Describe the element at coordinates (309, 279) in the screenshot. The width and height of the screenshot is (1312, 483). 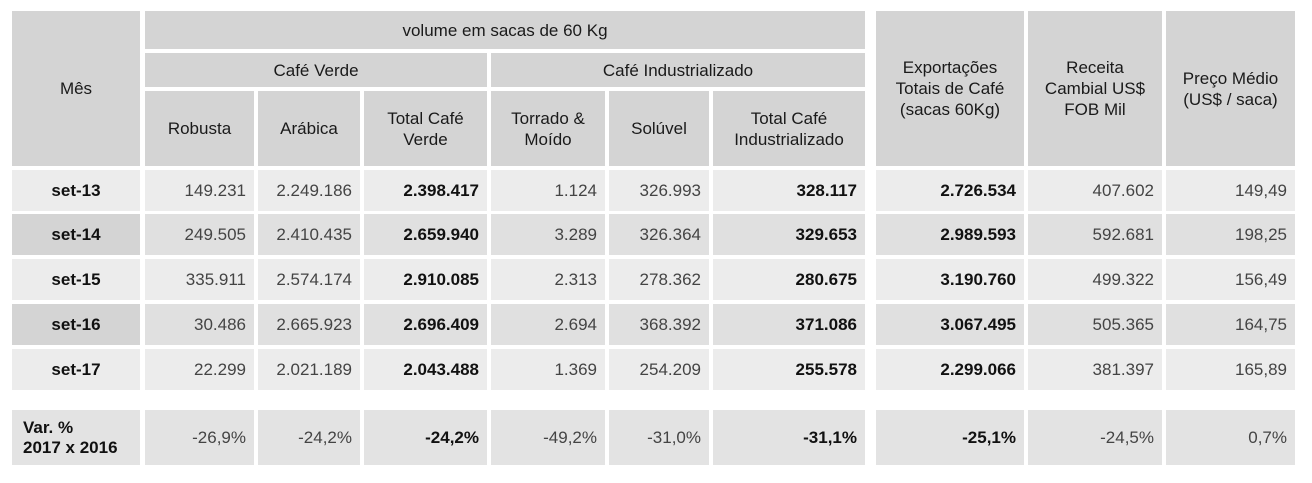
I see `cell-arabica: 2.574.174` at that location.